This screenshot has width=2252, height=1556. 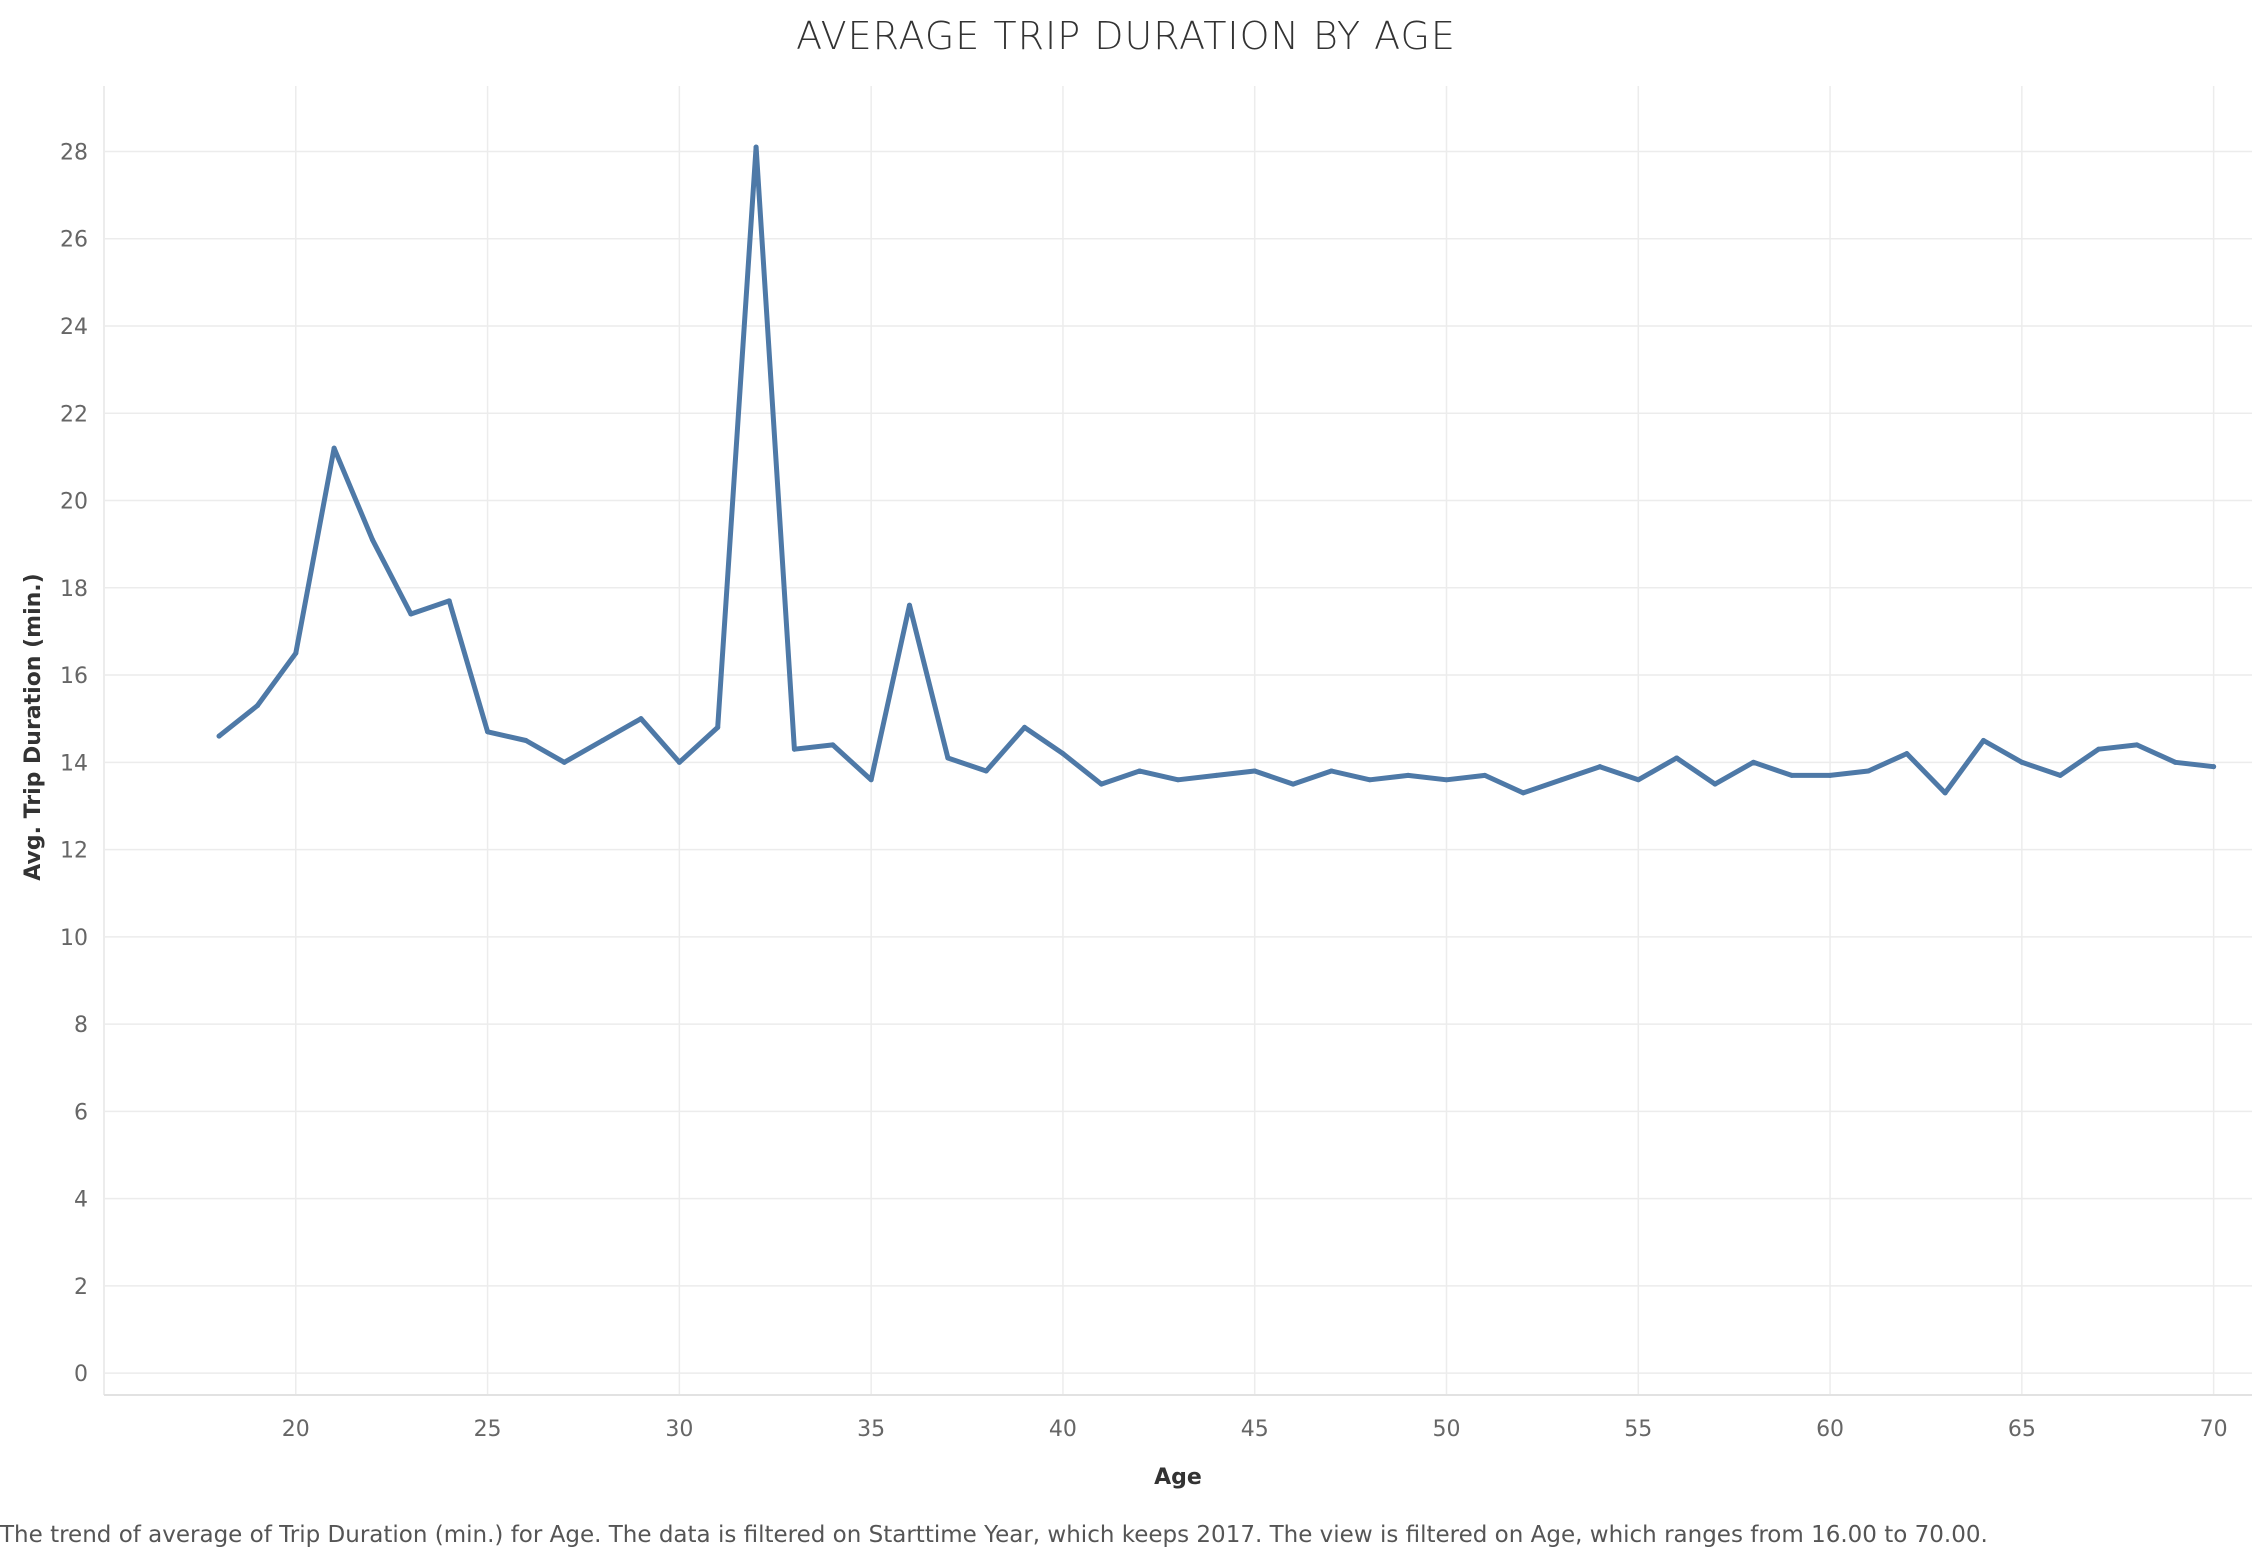 I want to click on y-tick-label: 22, so click(x=74, y=414).